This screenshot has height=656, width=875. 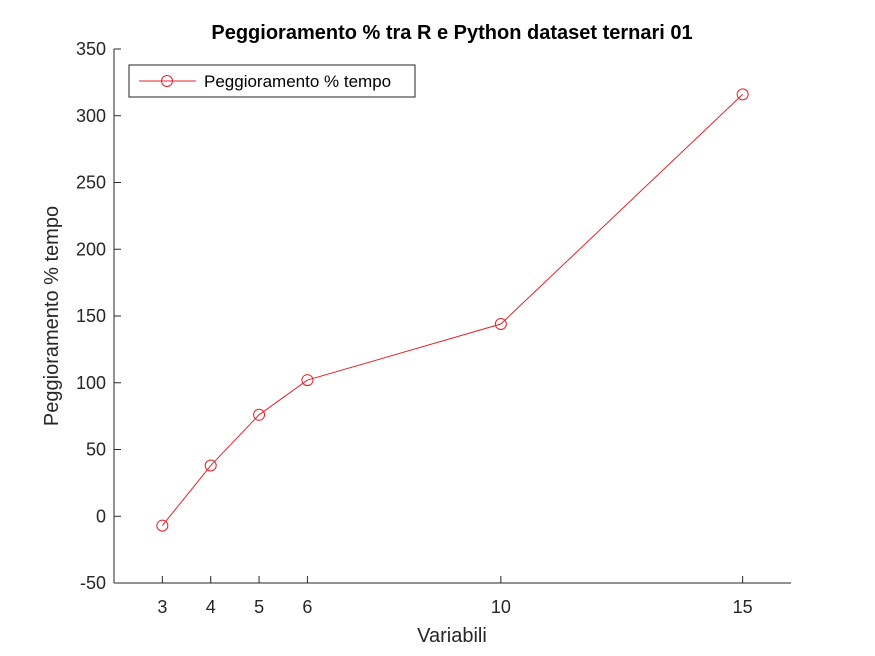 I want to click on y-tick-label: 300, so click(x=91, y=116).